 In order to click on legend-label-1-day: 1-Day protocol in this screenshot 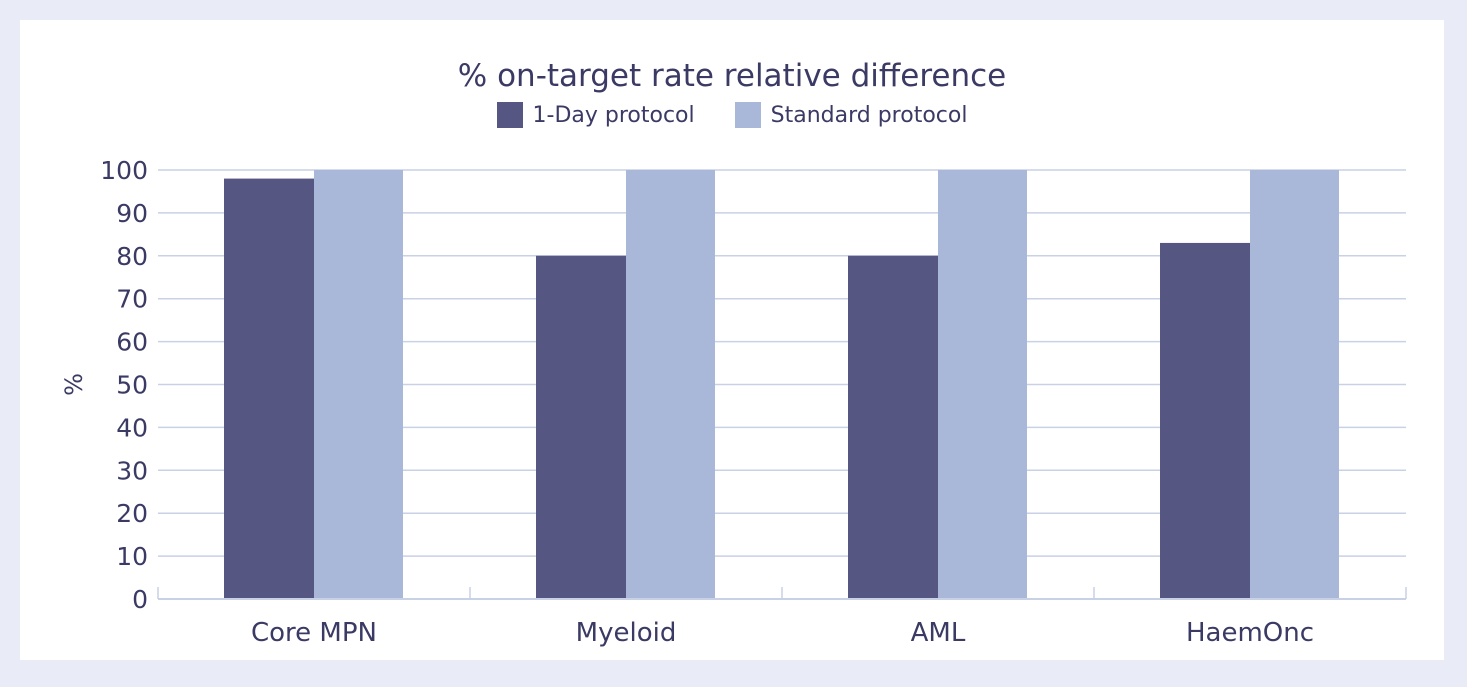, I will do `click(613, 115)`.